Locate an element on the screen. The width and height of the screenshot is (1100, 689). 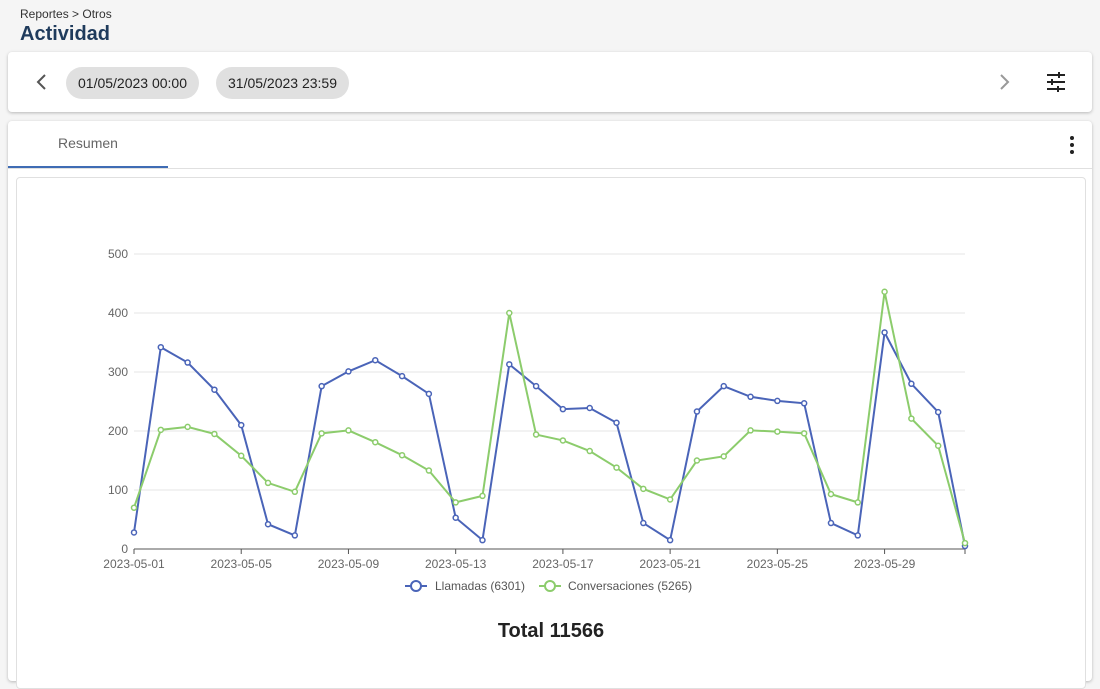
y-tick-label: 100 is located at coordinates (118, 490).